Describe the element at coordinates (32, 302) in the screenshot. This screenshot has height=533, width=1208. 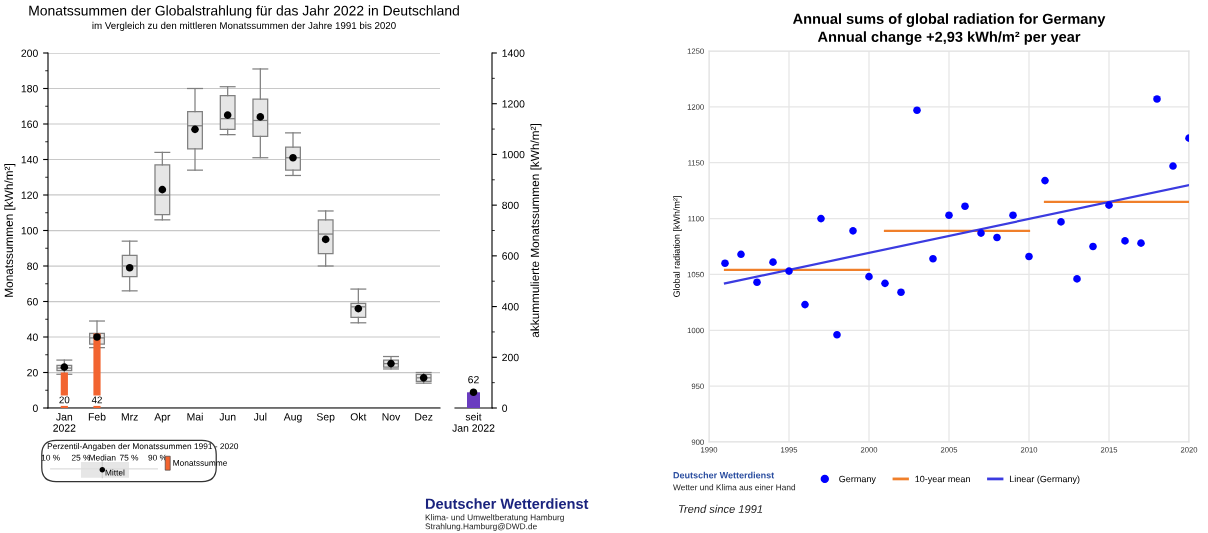
I see `y-tick-label: 60` at that location.